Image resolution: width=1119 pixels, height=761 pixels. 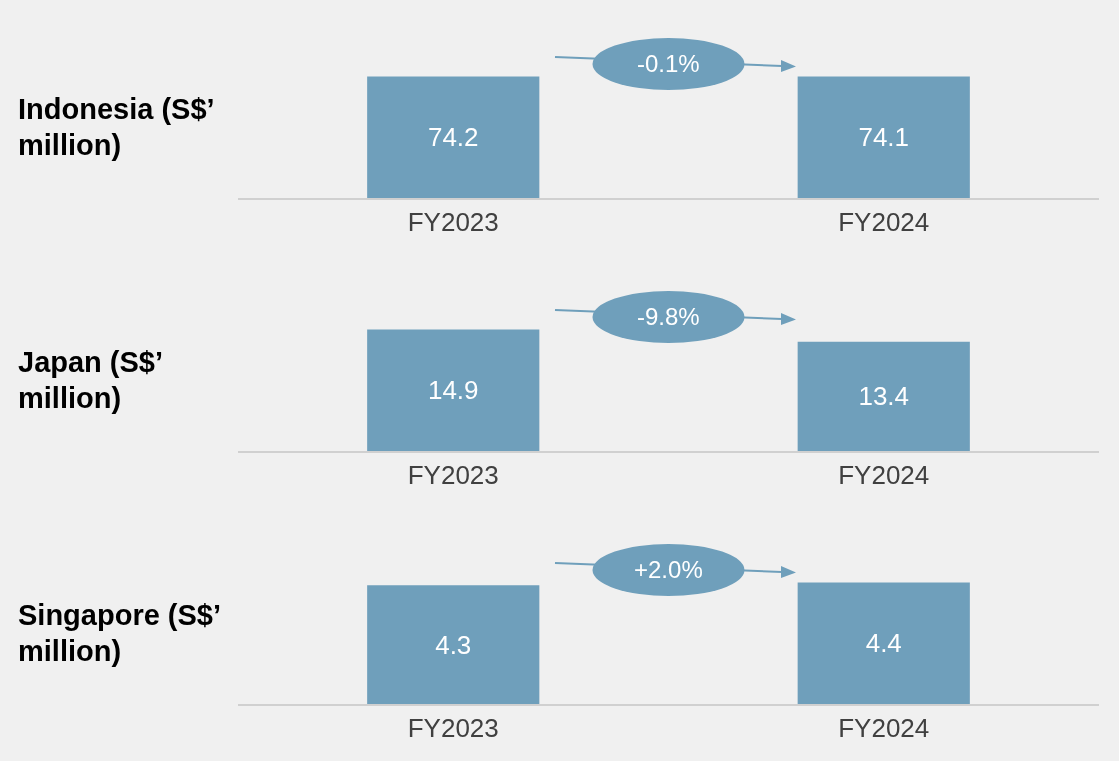 What do you see at coordinates (453, 390) in the screenshot?
I see `data-label: 14.9` at bounding box center [453, 390].